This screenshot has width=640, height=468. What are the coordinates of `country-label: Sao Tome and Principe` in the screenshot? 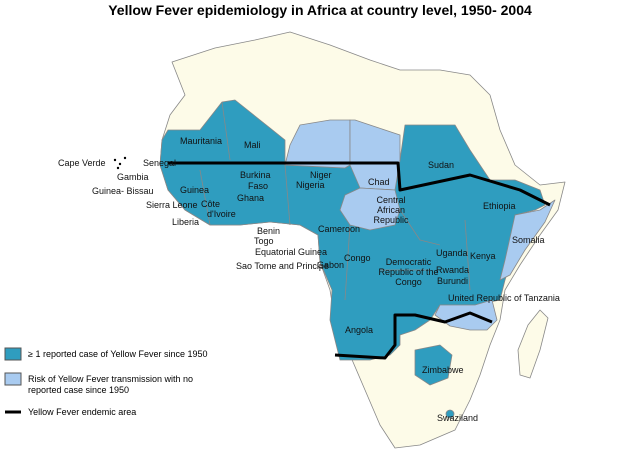 It's located at (282, 266).